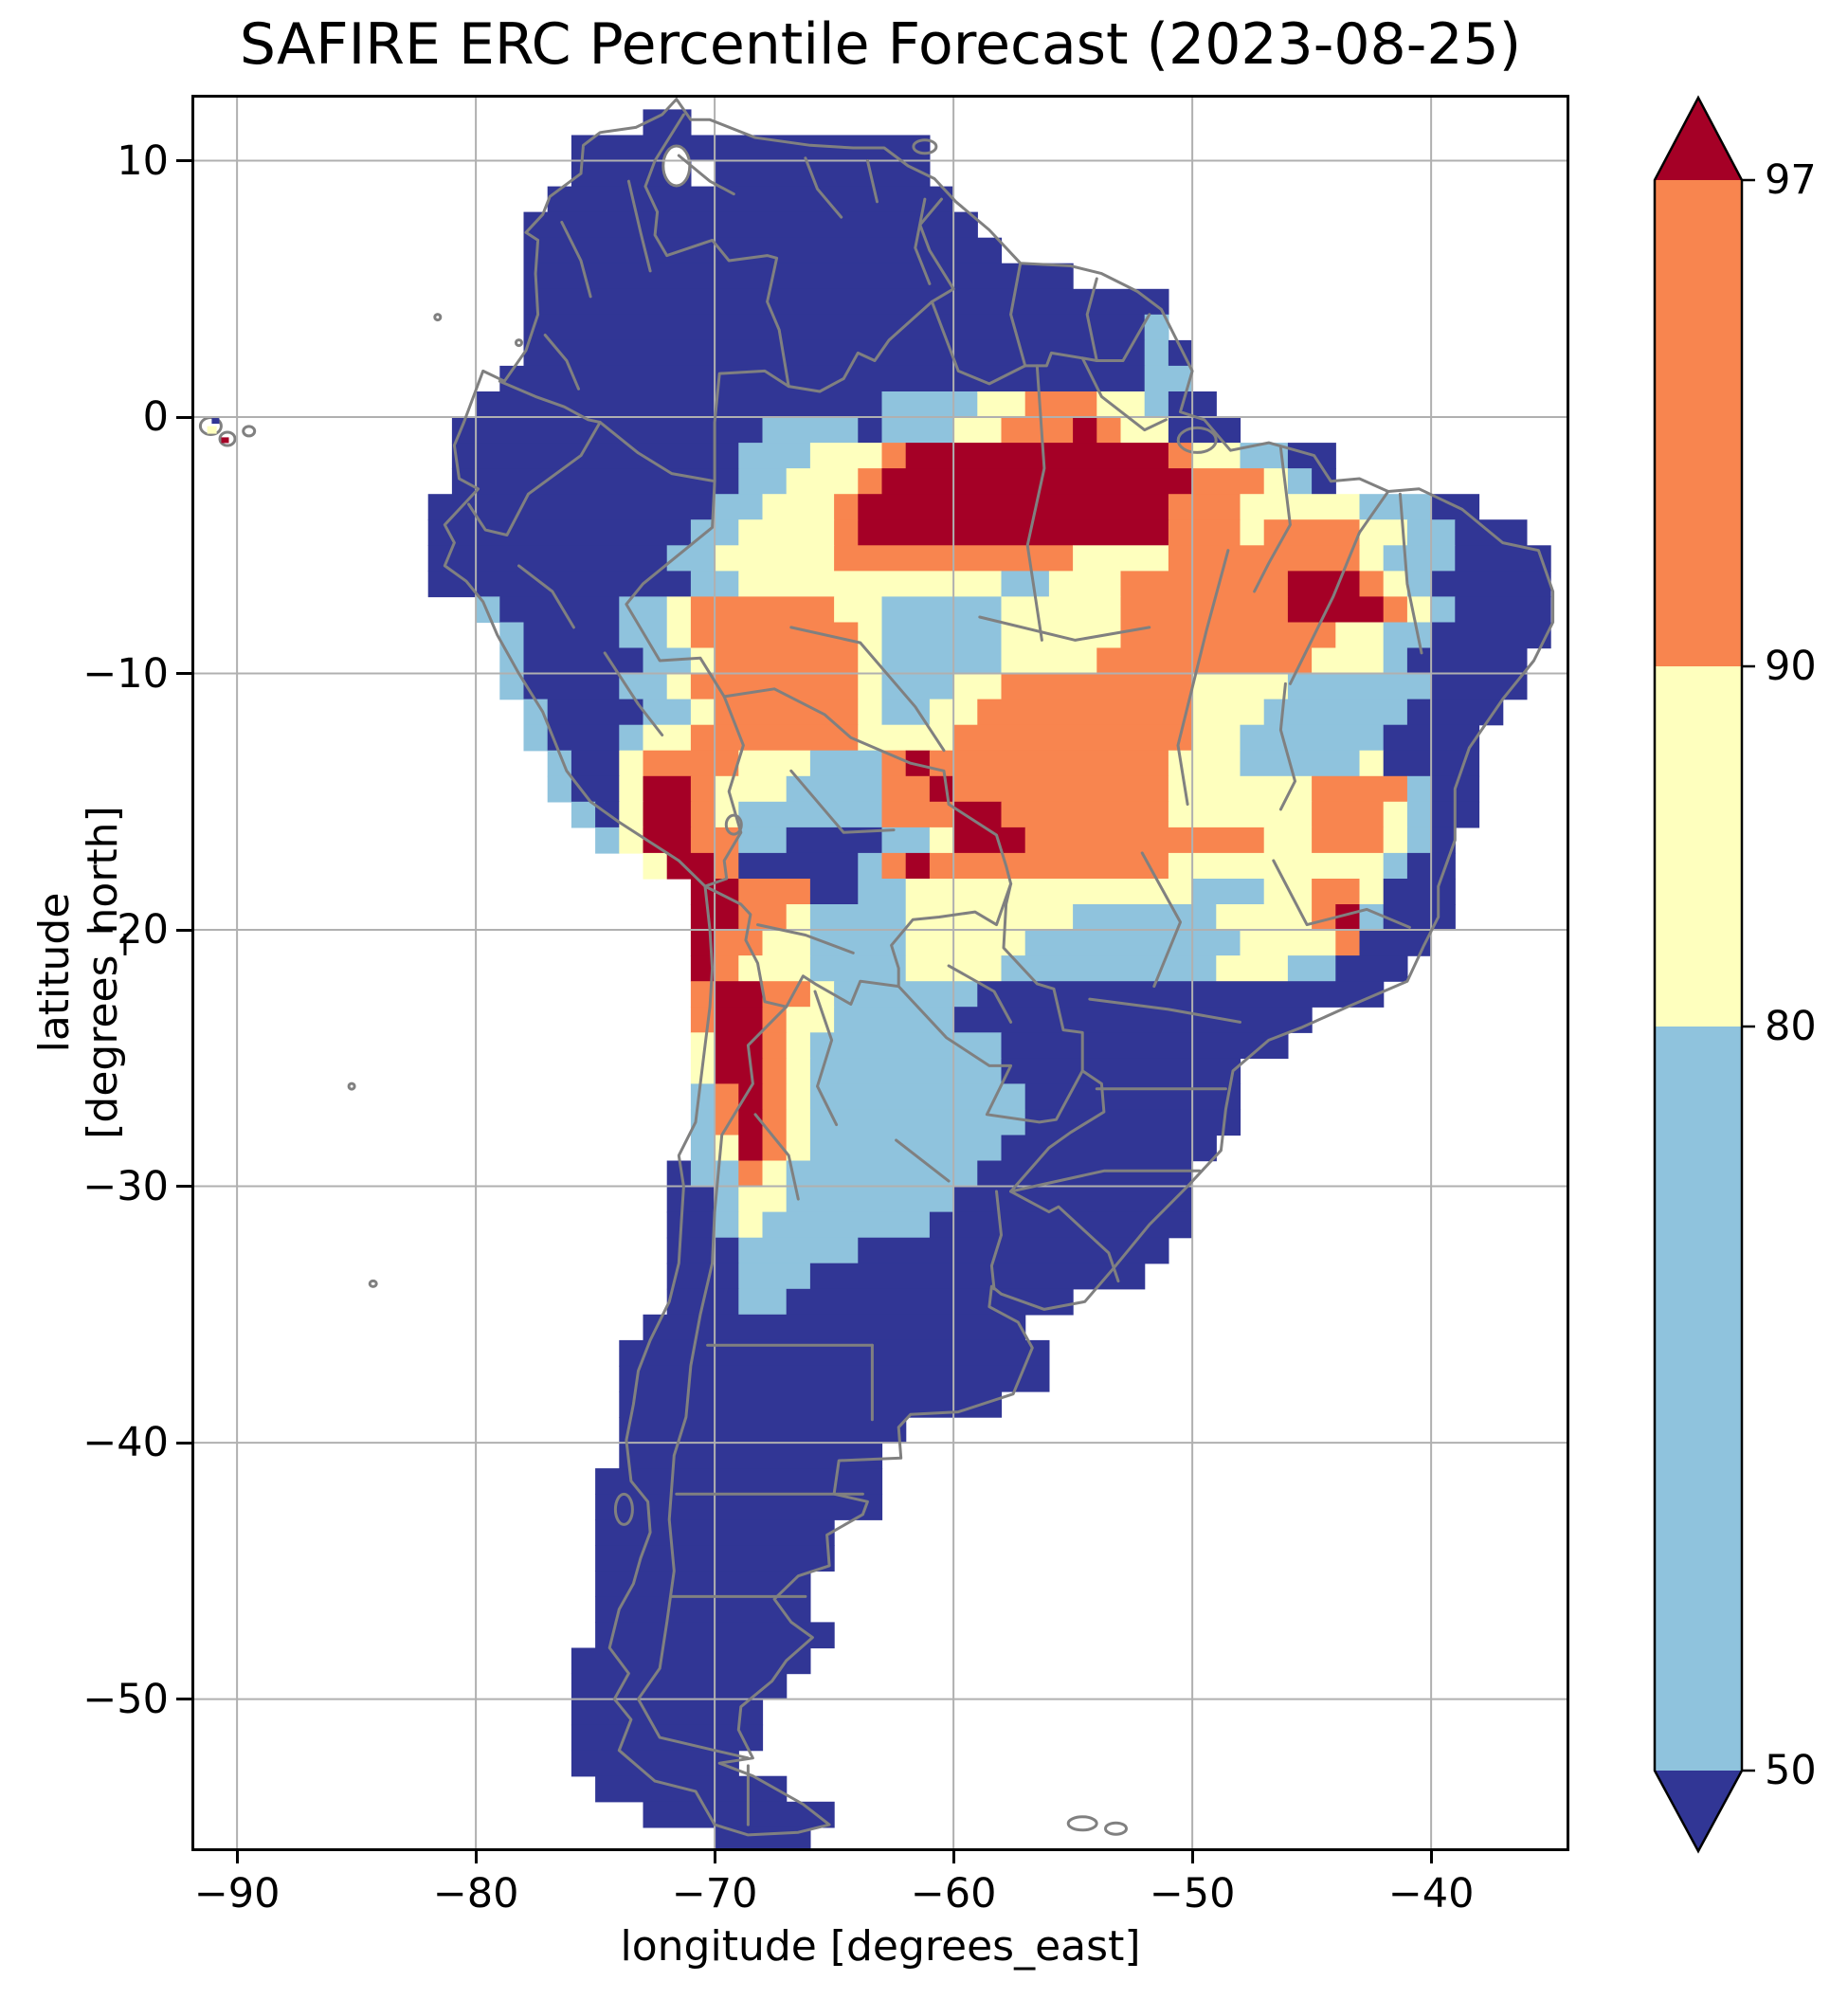  I want to click on border-bo-br, so click(868, 786).